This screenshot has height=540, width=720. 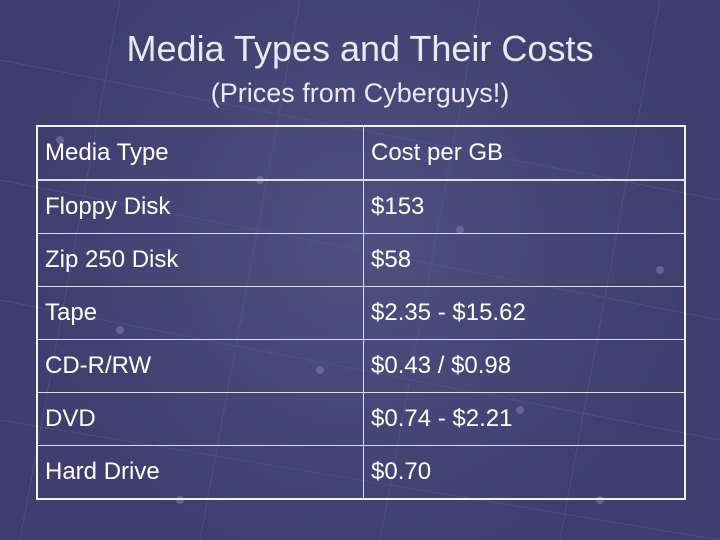 I want to click on media-type-cell: CD-R/RW, so click(x=200, y=366).